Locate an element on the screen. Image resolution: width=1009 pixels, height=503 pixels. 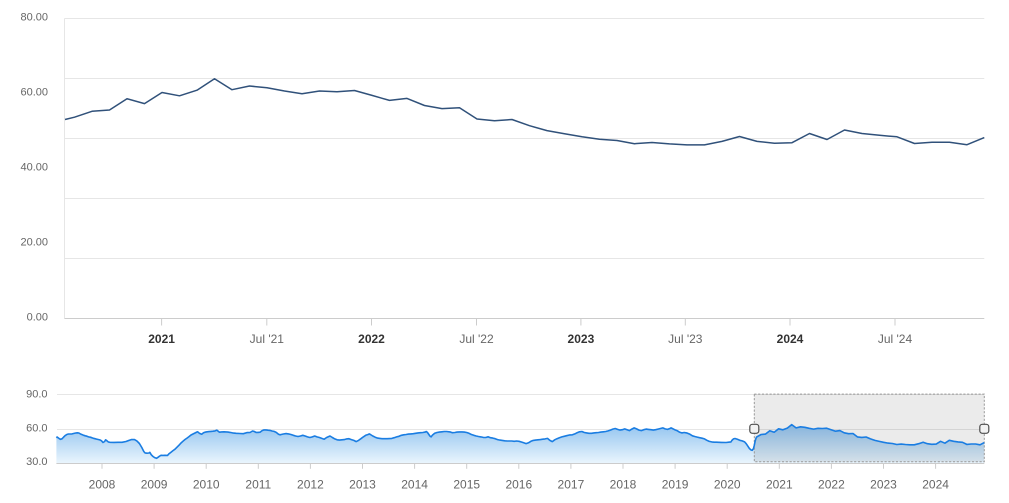
svg-text: 2015 is located at coordinates (466, 484).